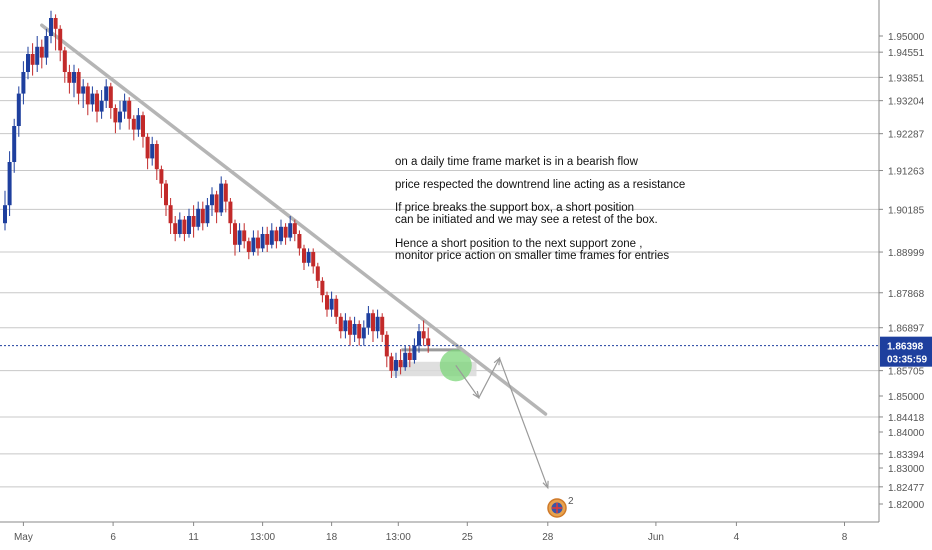 The width and height of the screenshot is (932, 550). What do you see at coordinates (737, 537) in the screenshot?
I see `time-tick-label: 4` at bounding box center [737, 537].